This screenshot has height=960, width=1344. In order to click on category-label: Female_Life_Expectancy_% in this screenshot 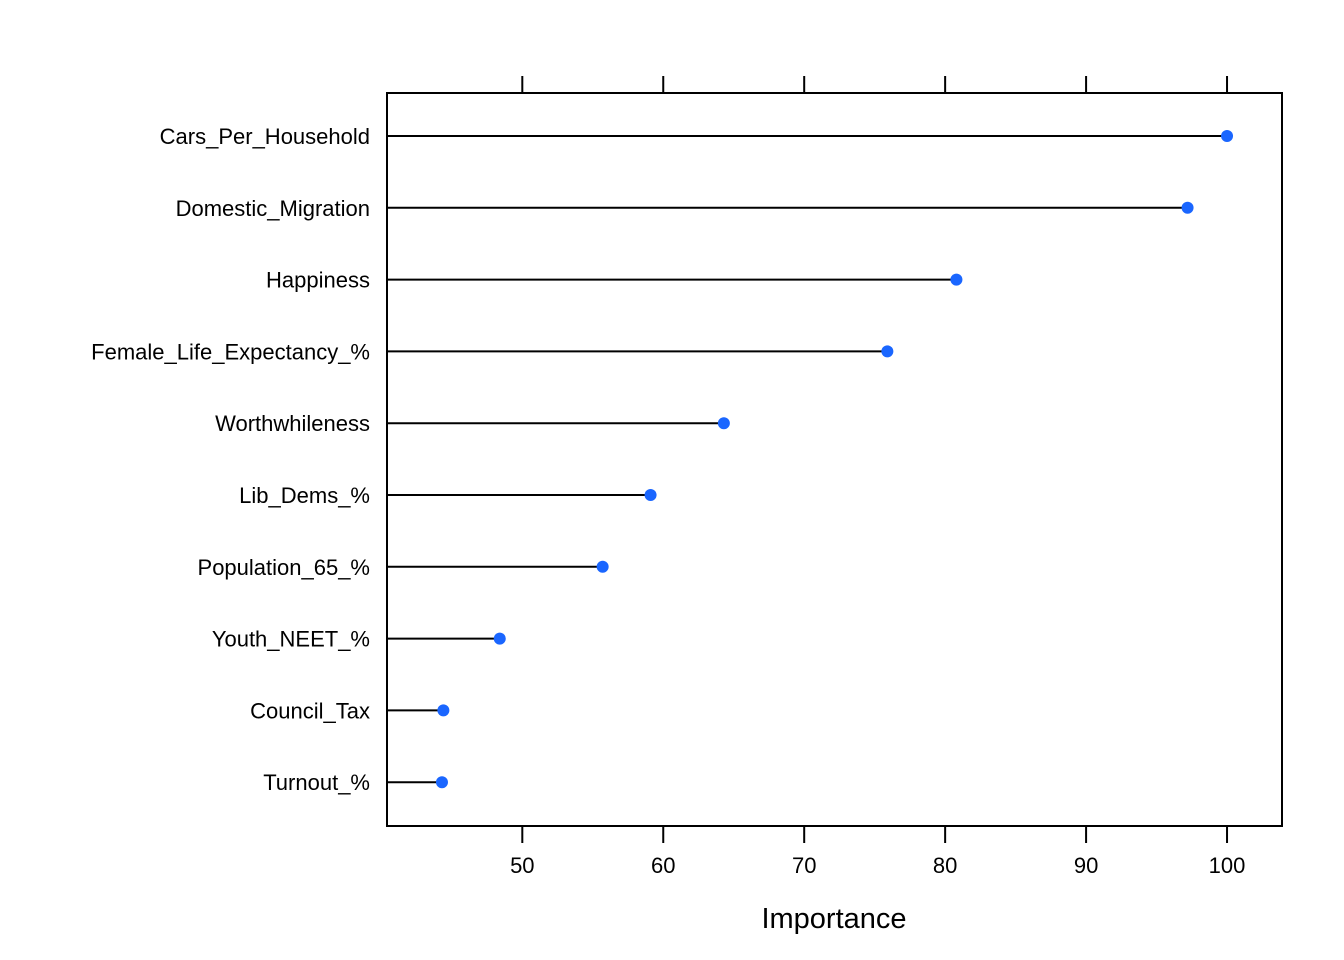, I will do `click(230, 351)`.